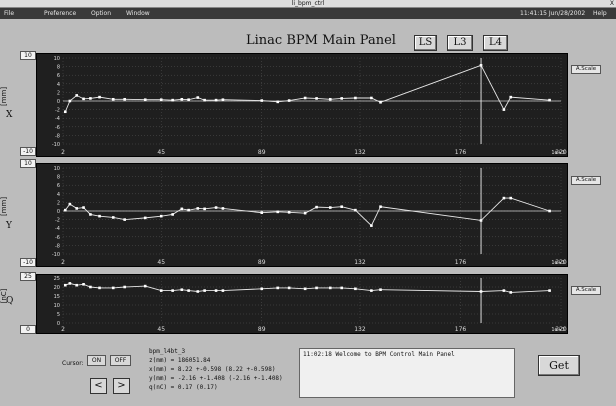  I want to click on cursor-on-button: ON, so click(96, 360).